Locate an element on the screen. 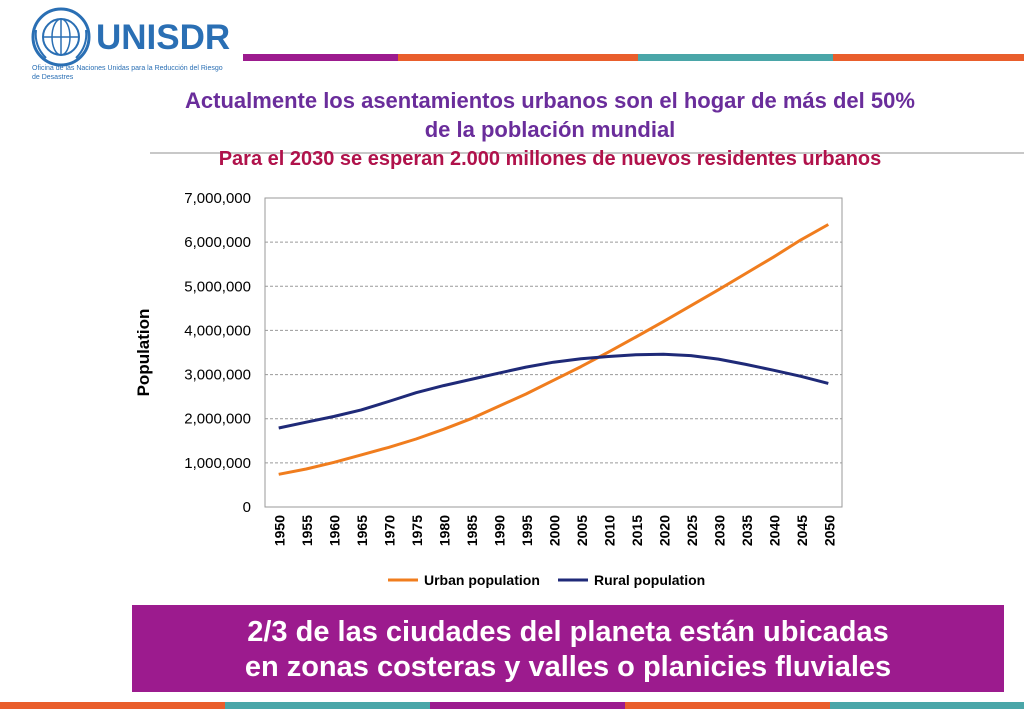 The height and width of the screenshot is (709, 1024). y-tick-label: 1,000,000 is located at coordinates (217, 463).